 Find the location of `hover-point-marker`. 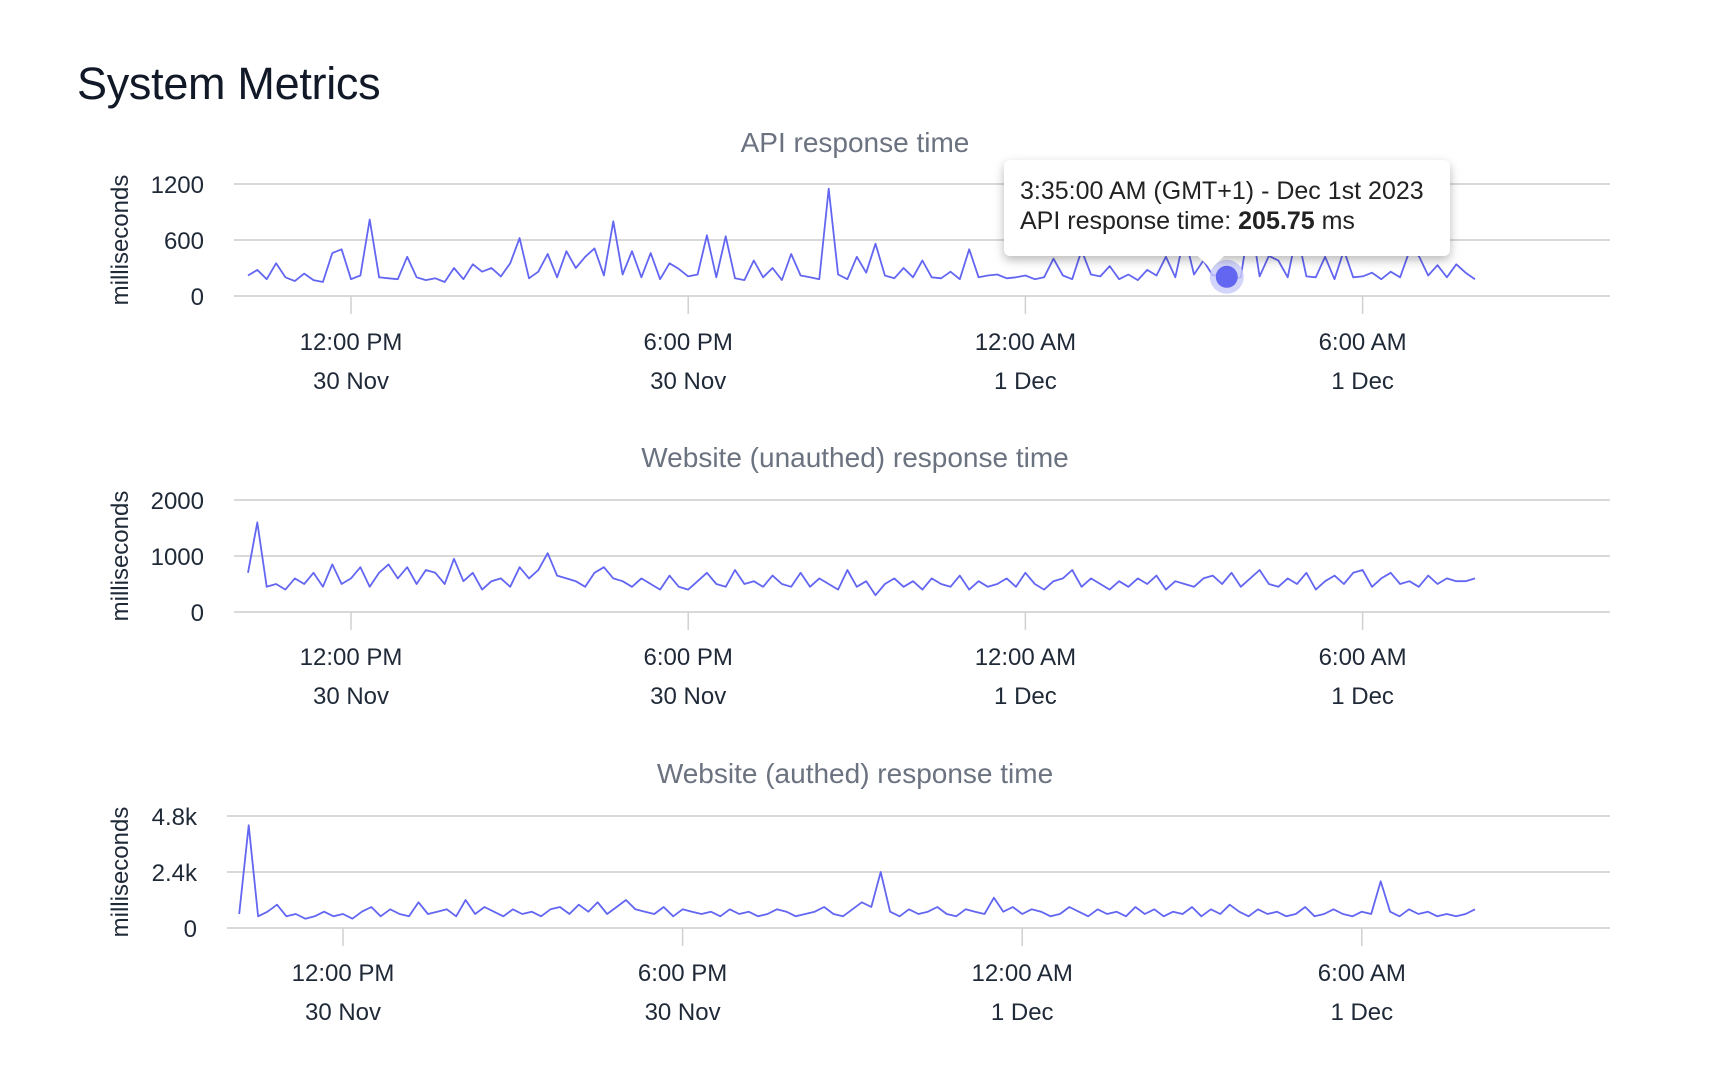

hover-point-marker is located at coordinates (1226, 276).